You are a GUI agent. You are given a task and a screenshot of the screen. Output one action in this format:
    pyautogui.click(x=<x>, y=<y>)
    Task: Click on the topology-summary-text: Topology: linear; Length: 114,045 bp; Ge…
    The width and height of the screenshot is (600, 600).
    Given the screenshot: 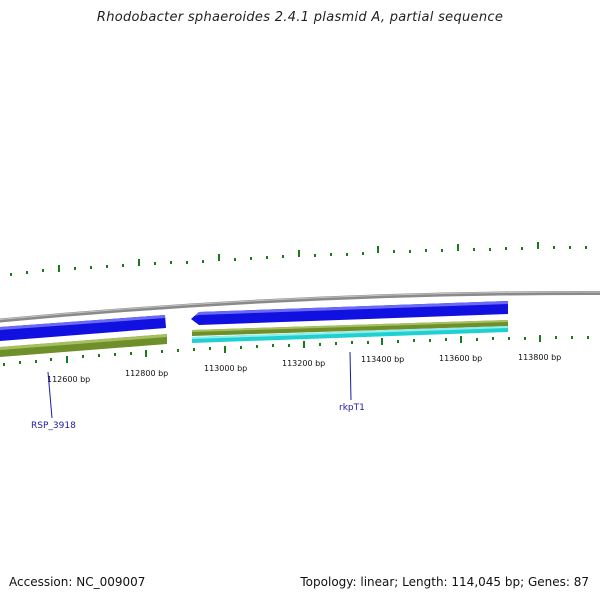 What is the action you would take?
    pyautogui.click(x=444, y=582)
    